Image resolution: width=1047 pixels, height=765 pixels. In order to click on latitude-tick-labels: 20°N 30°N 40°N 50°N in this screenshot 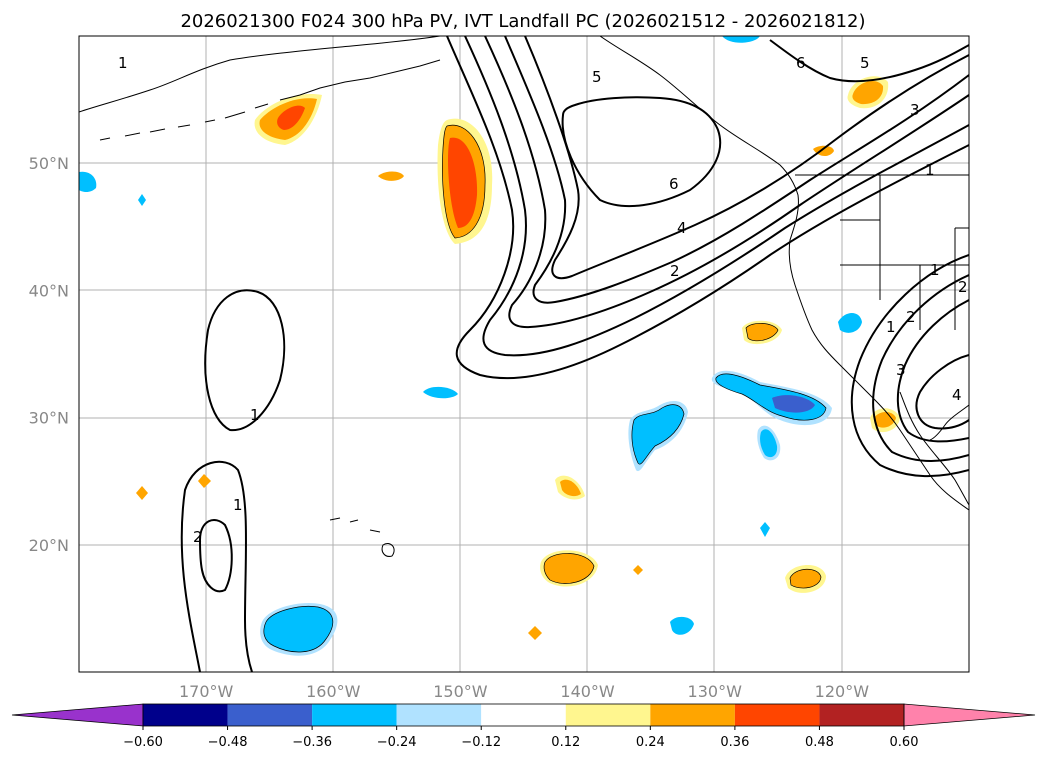, I will do `click(49, 354)`.